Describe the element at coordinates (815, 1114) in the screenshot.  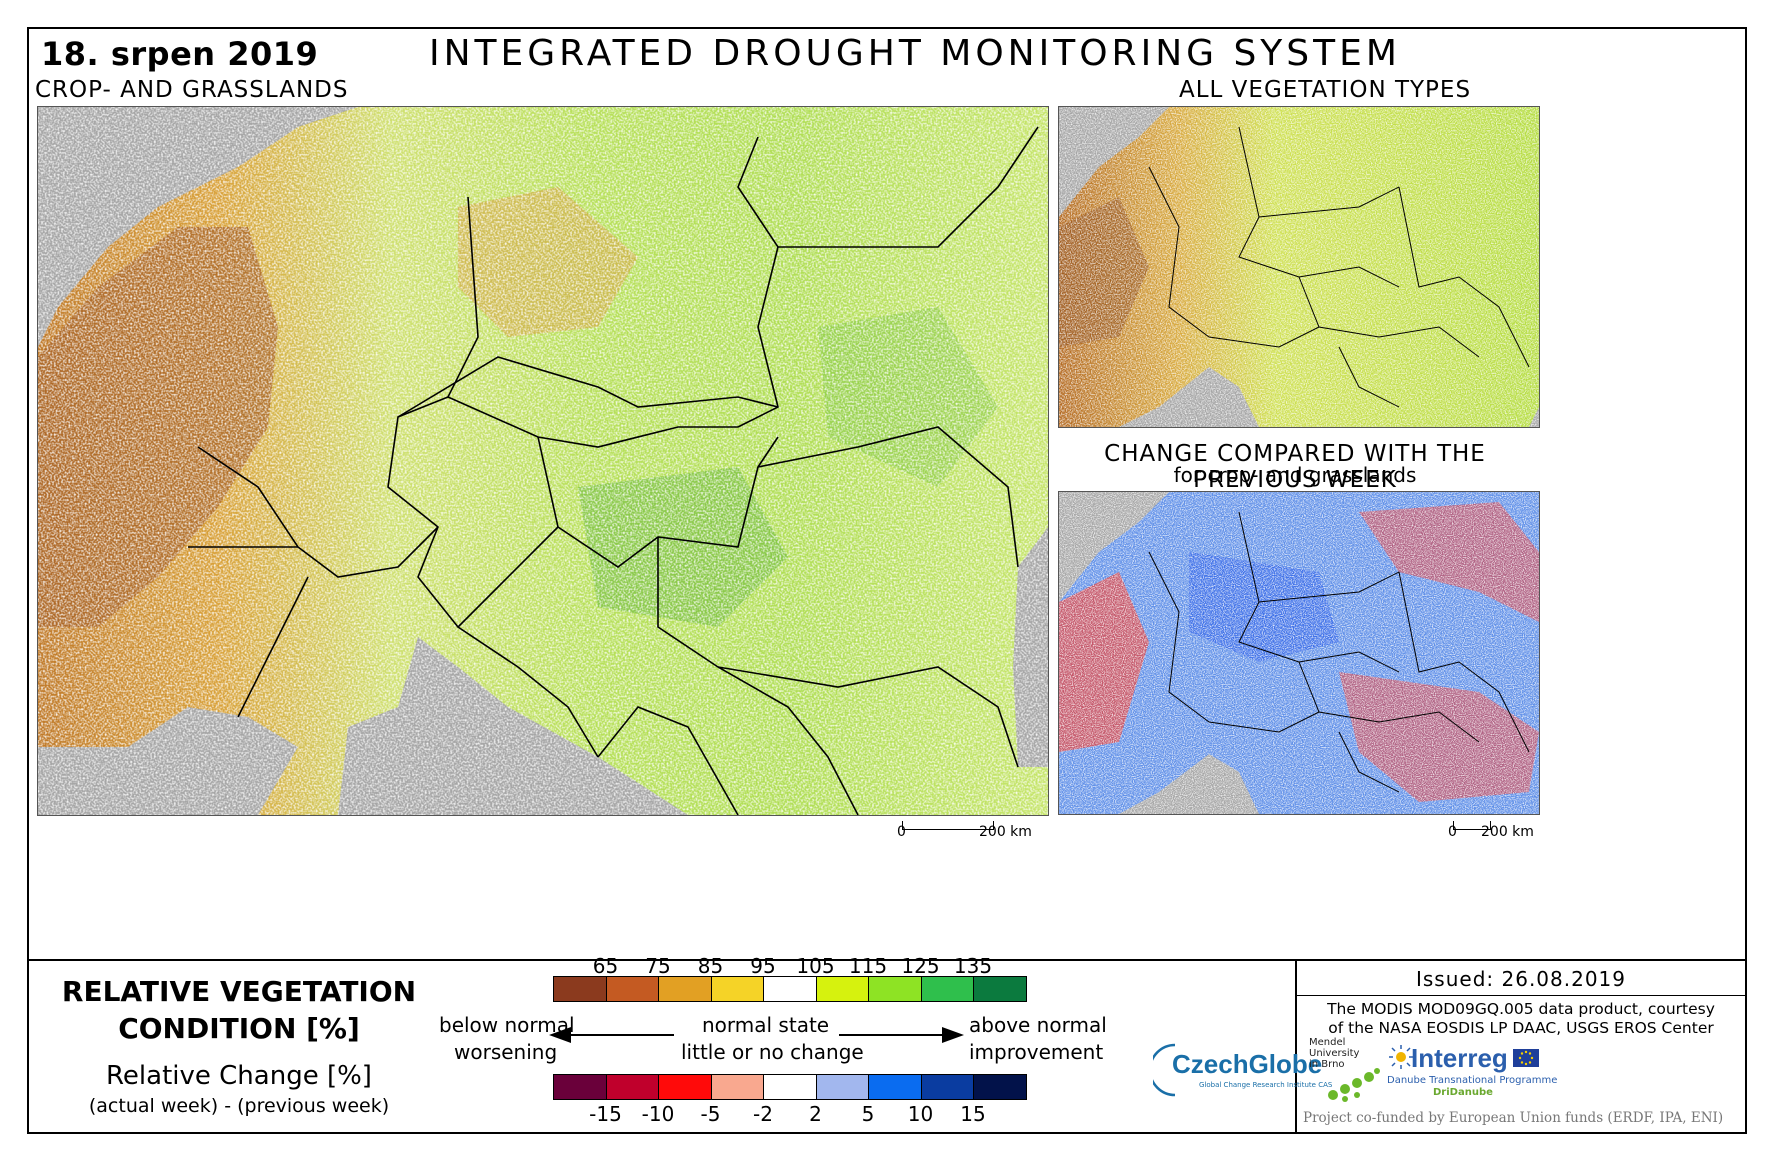
I see `change-tick: 2` at that location.